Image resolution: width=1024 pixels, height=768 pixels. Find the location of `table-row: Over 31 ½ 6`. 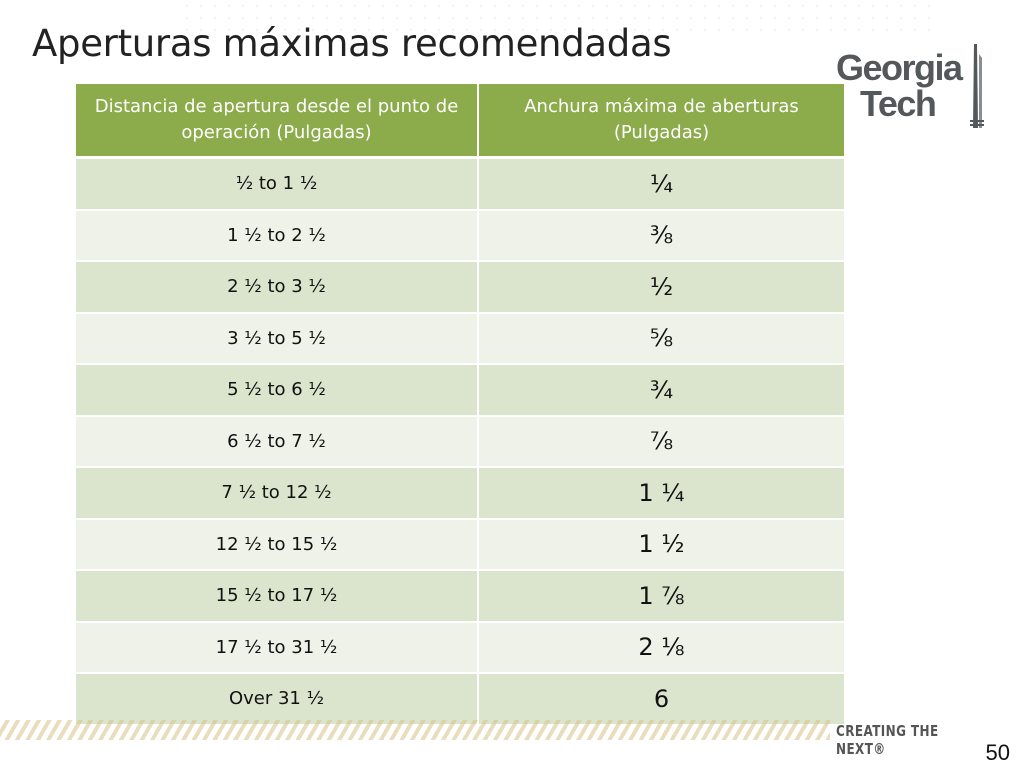

table-row: Over 31 ½ 6 is located at coordinates (460, 699).